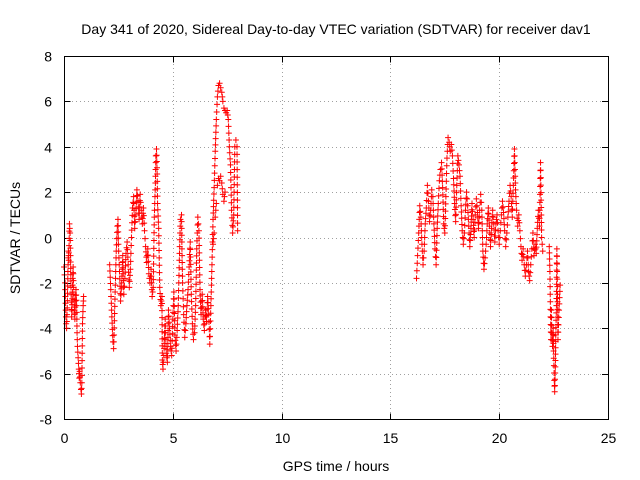 The width and height of the screenshot is (640, 480). What do you see at coordinates (174, 438) in the screenshot?
I see `x-tick-label: 5` at bounding box center [174, 438].